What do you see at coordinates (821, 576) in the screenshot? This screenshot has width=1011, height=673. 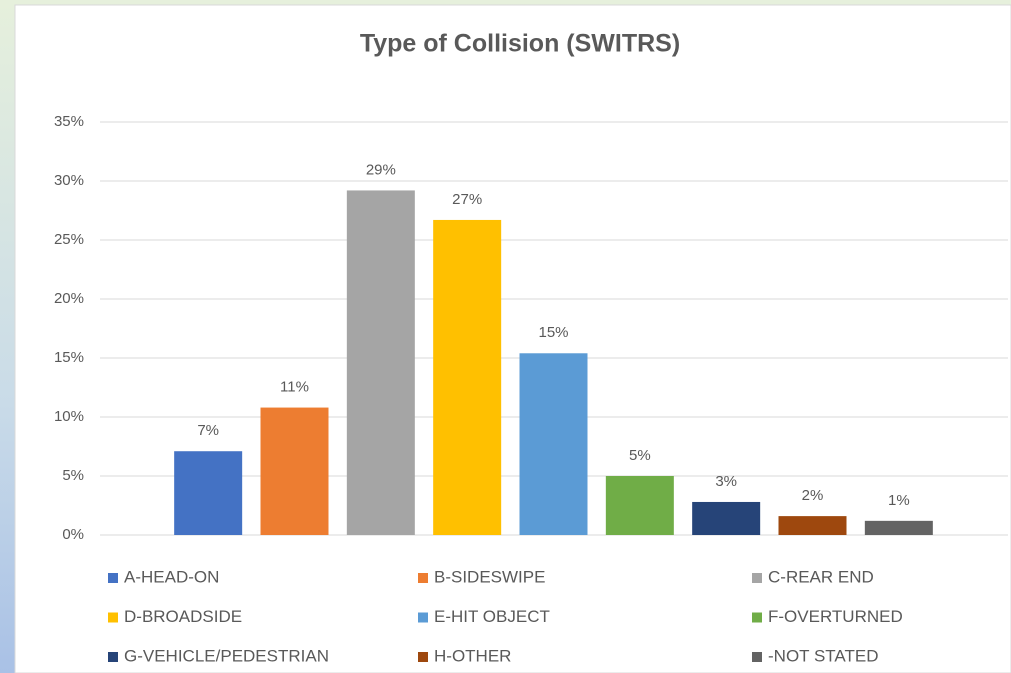 I see `legend-label: C-REAR END` at bounding box center [821, 576].